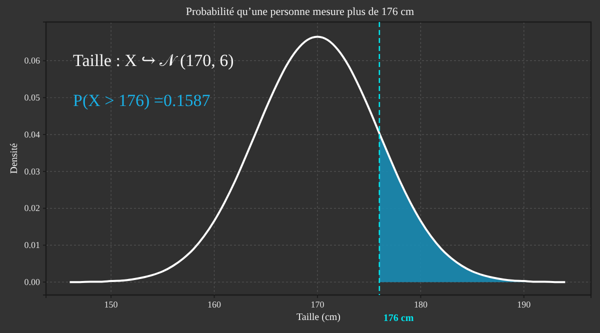  What do you see at coordinates (300, 12) in the screenshot?
I see `chart-title: Probabilité qu’une personne mesure plus de 176 cm` at bounding box center [300, 12].